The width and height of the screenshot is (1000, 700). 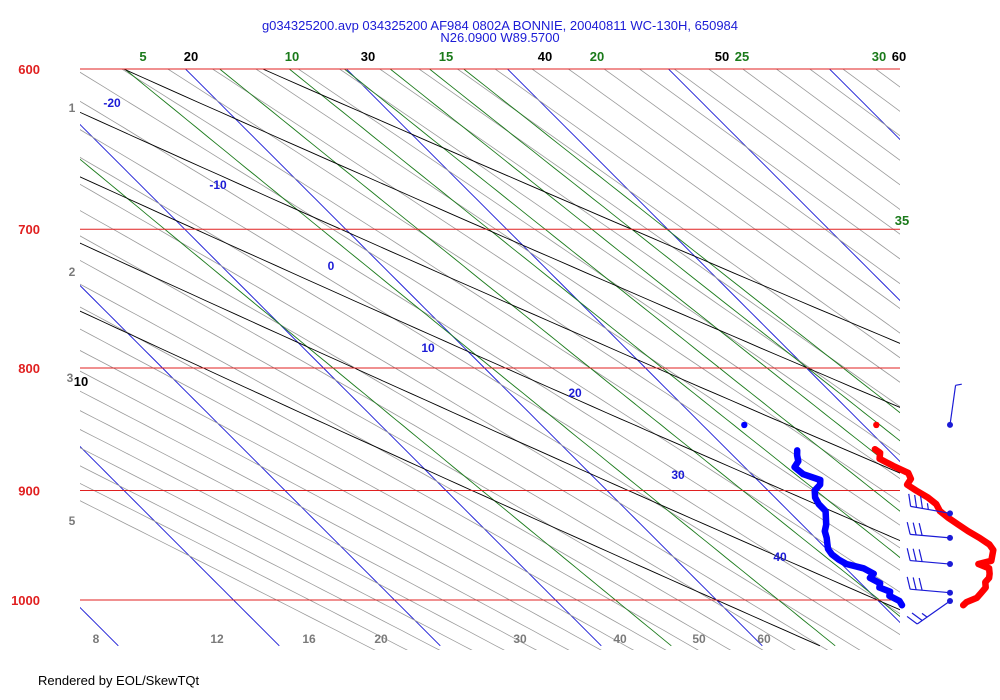 What do you see at coordinates (29, 490) in the screenshot?
I see `pressure-tick-label: 900` at bounding box center [29, 490].